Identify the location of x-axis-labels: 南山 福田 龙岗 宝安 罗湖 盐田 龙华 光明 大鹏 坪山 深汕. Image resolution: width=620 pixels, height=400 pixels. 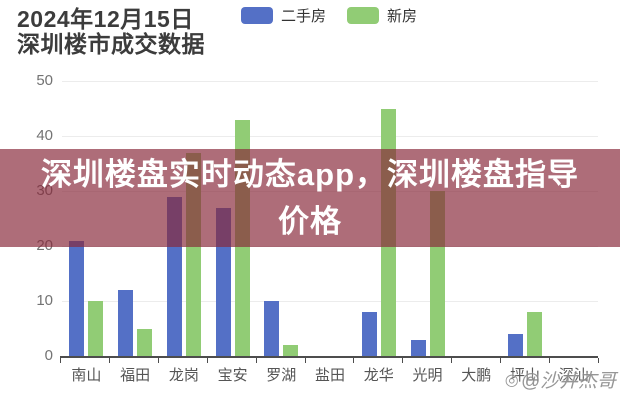
(330, 374).